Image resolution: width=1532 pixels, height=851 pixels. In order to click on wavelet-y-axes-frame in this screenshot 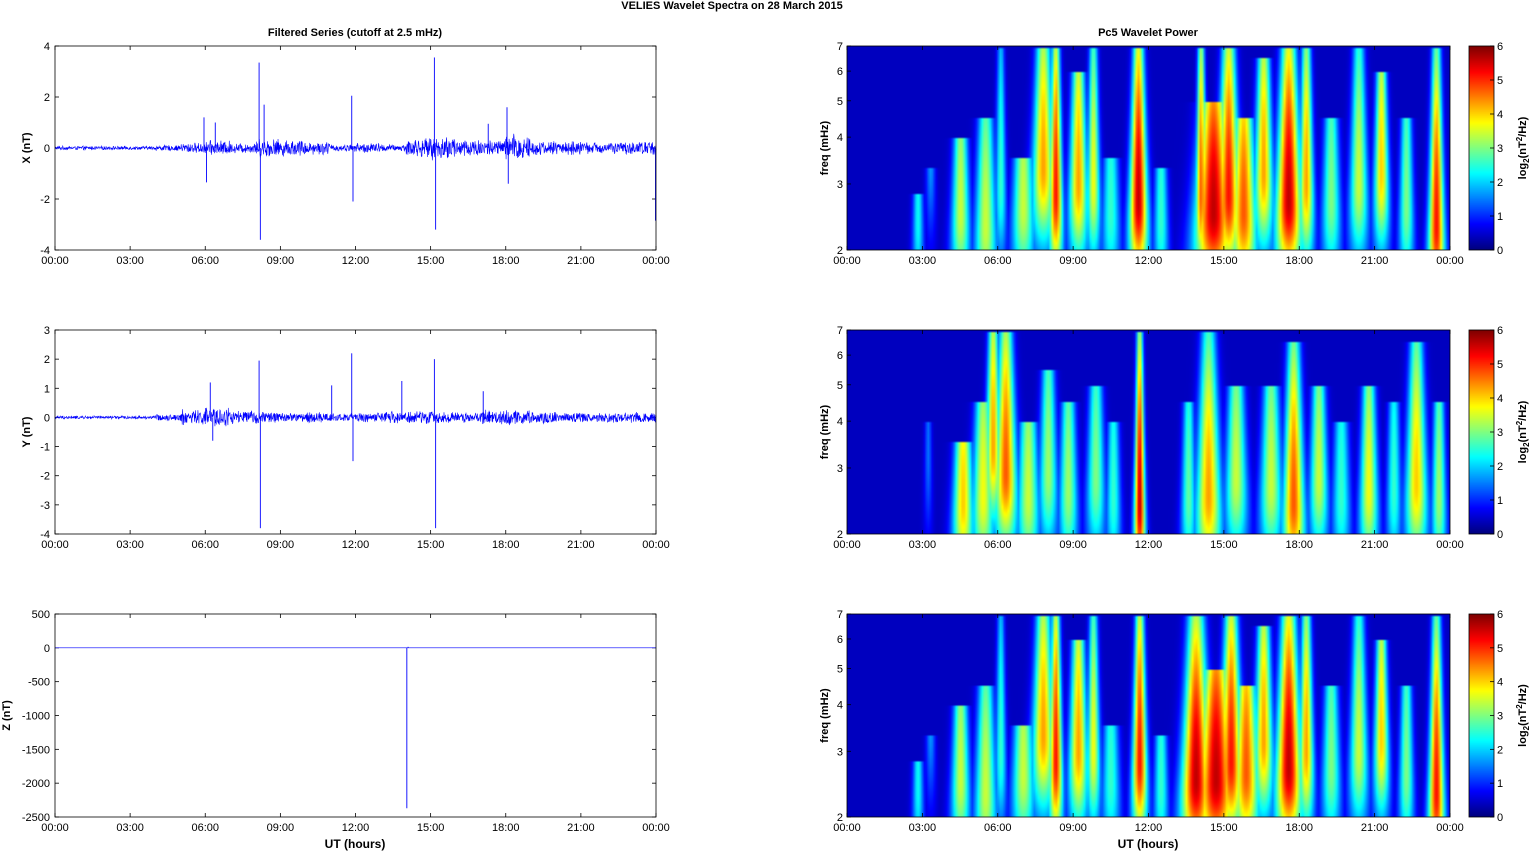, I will do `click(1148, 432)`.